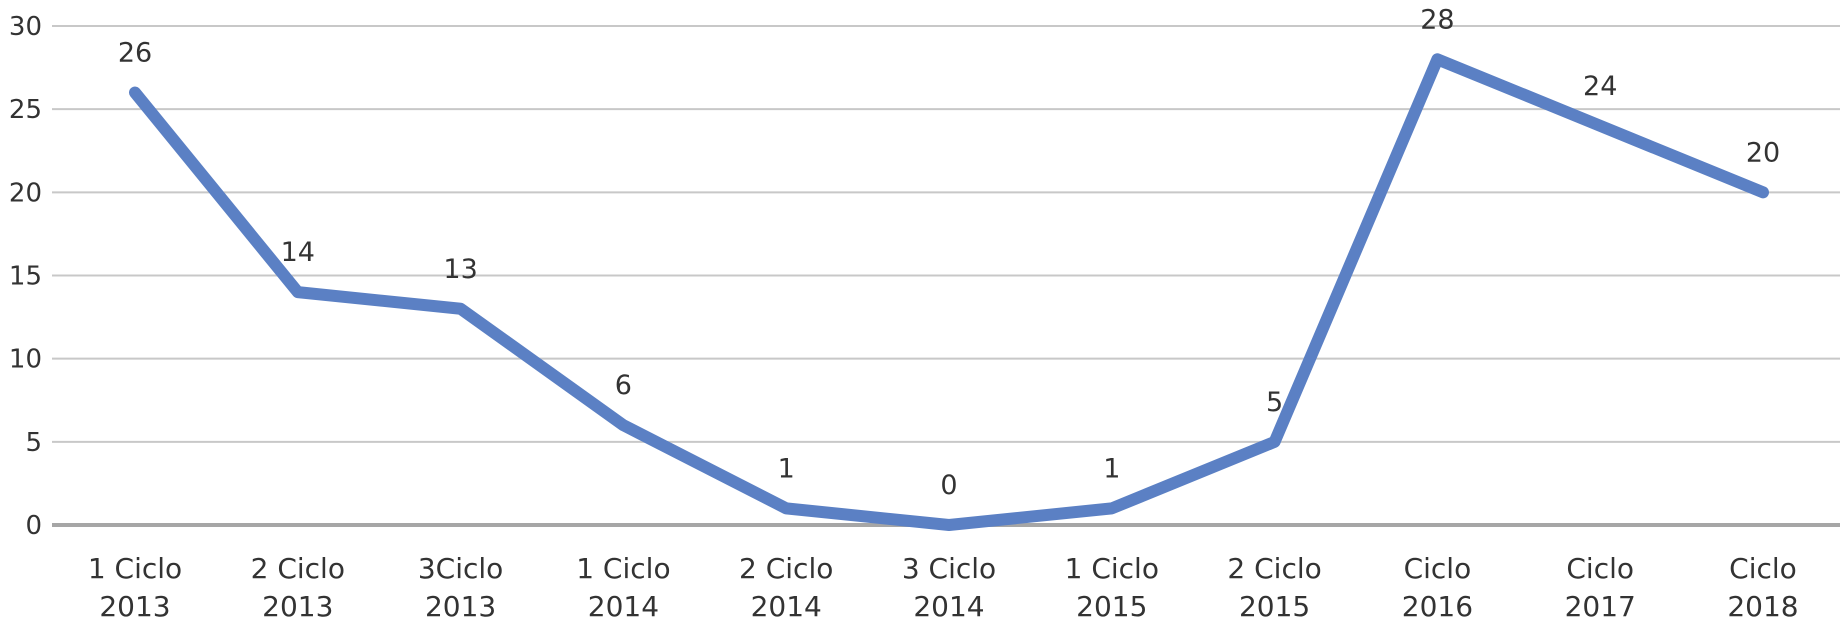 Image resolution: width=1840 pixels, height=620 pixels. What do you see at coordinates (33, 443) in the screenshot?
I see `y-tick-label: 5` at bounding box center [33, 443].